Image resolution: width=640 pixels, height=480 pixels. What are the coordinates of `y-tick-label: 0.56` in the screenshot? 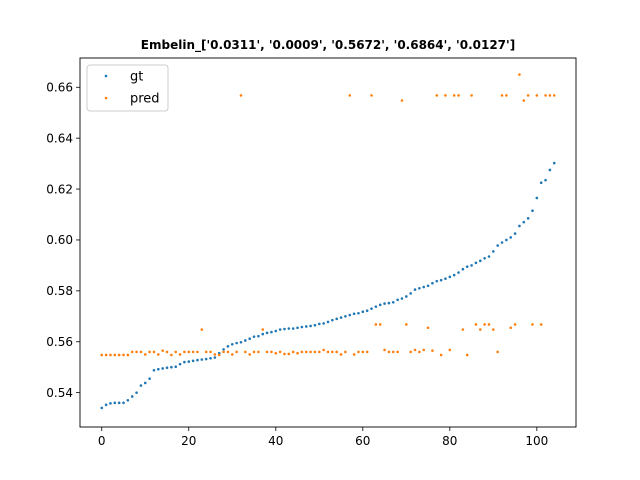 It's located at (59, 342).